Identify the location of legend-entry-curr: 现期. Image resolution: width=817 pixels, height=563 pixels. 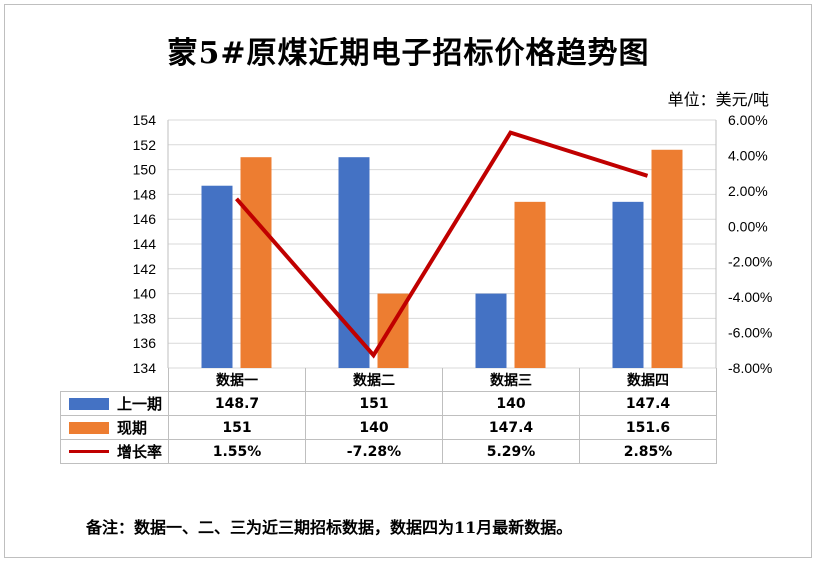
(114, 427).